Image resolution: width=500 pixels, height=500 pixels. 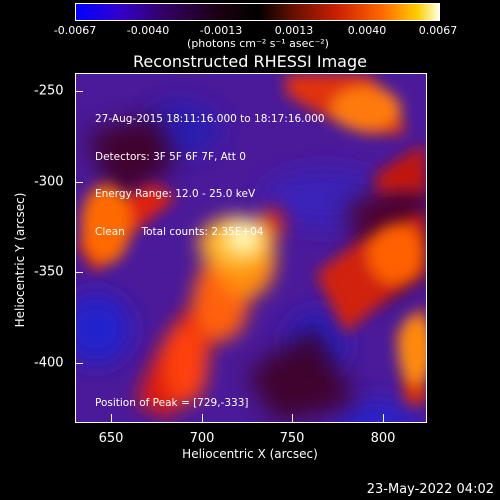 What do you see at coordinates (294, 30) in the screenshot?
I see `colorbar-tick: 0.0013` at bounding box center [294, 30].